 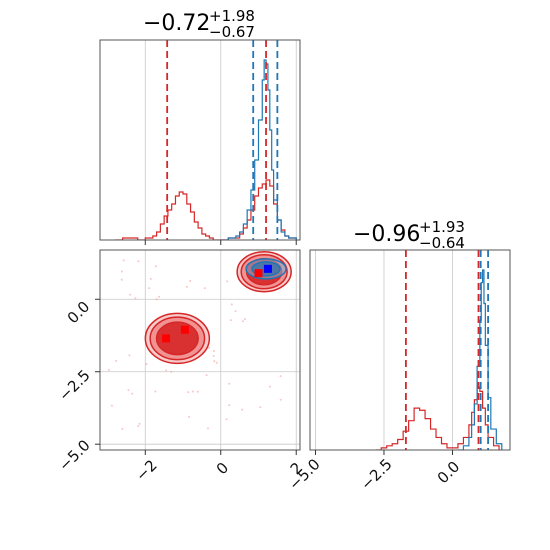 I want to click on br-x-tick-labels: −5.0 −2.5 0.0, so click(x=374, y=474).